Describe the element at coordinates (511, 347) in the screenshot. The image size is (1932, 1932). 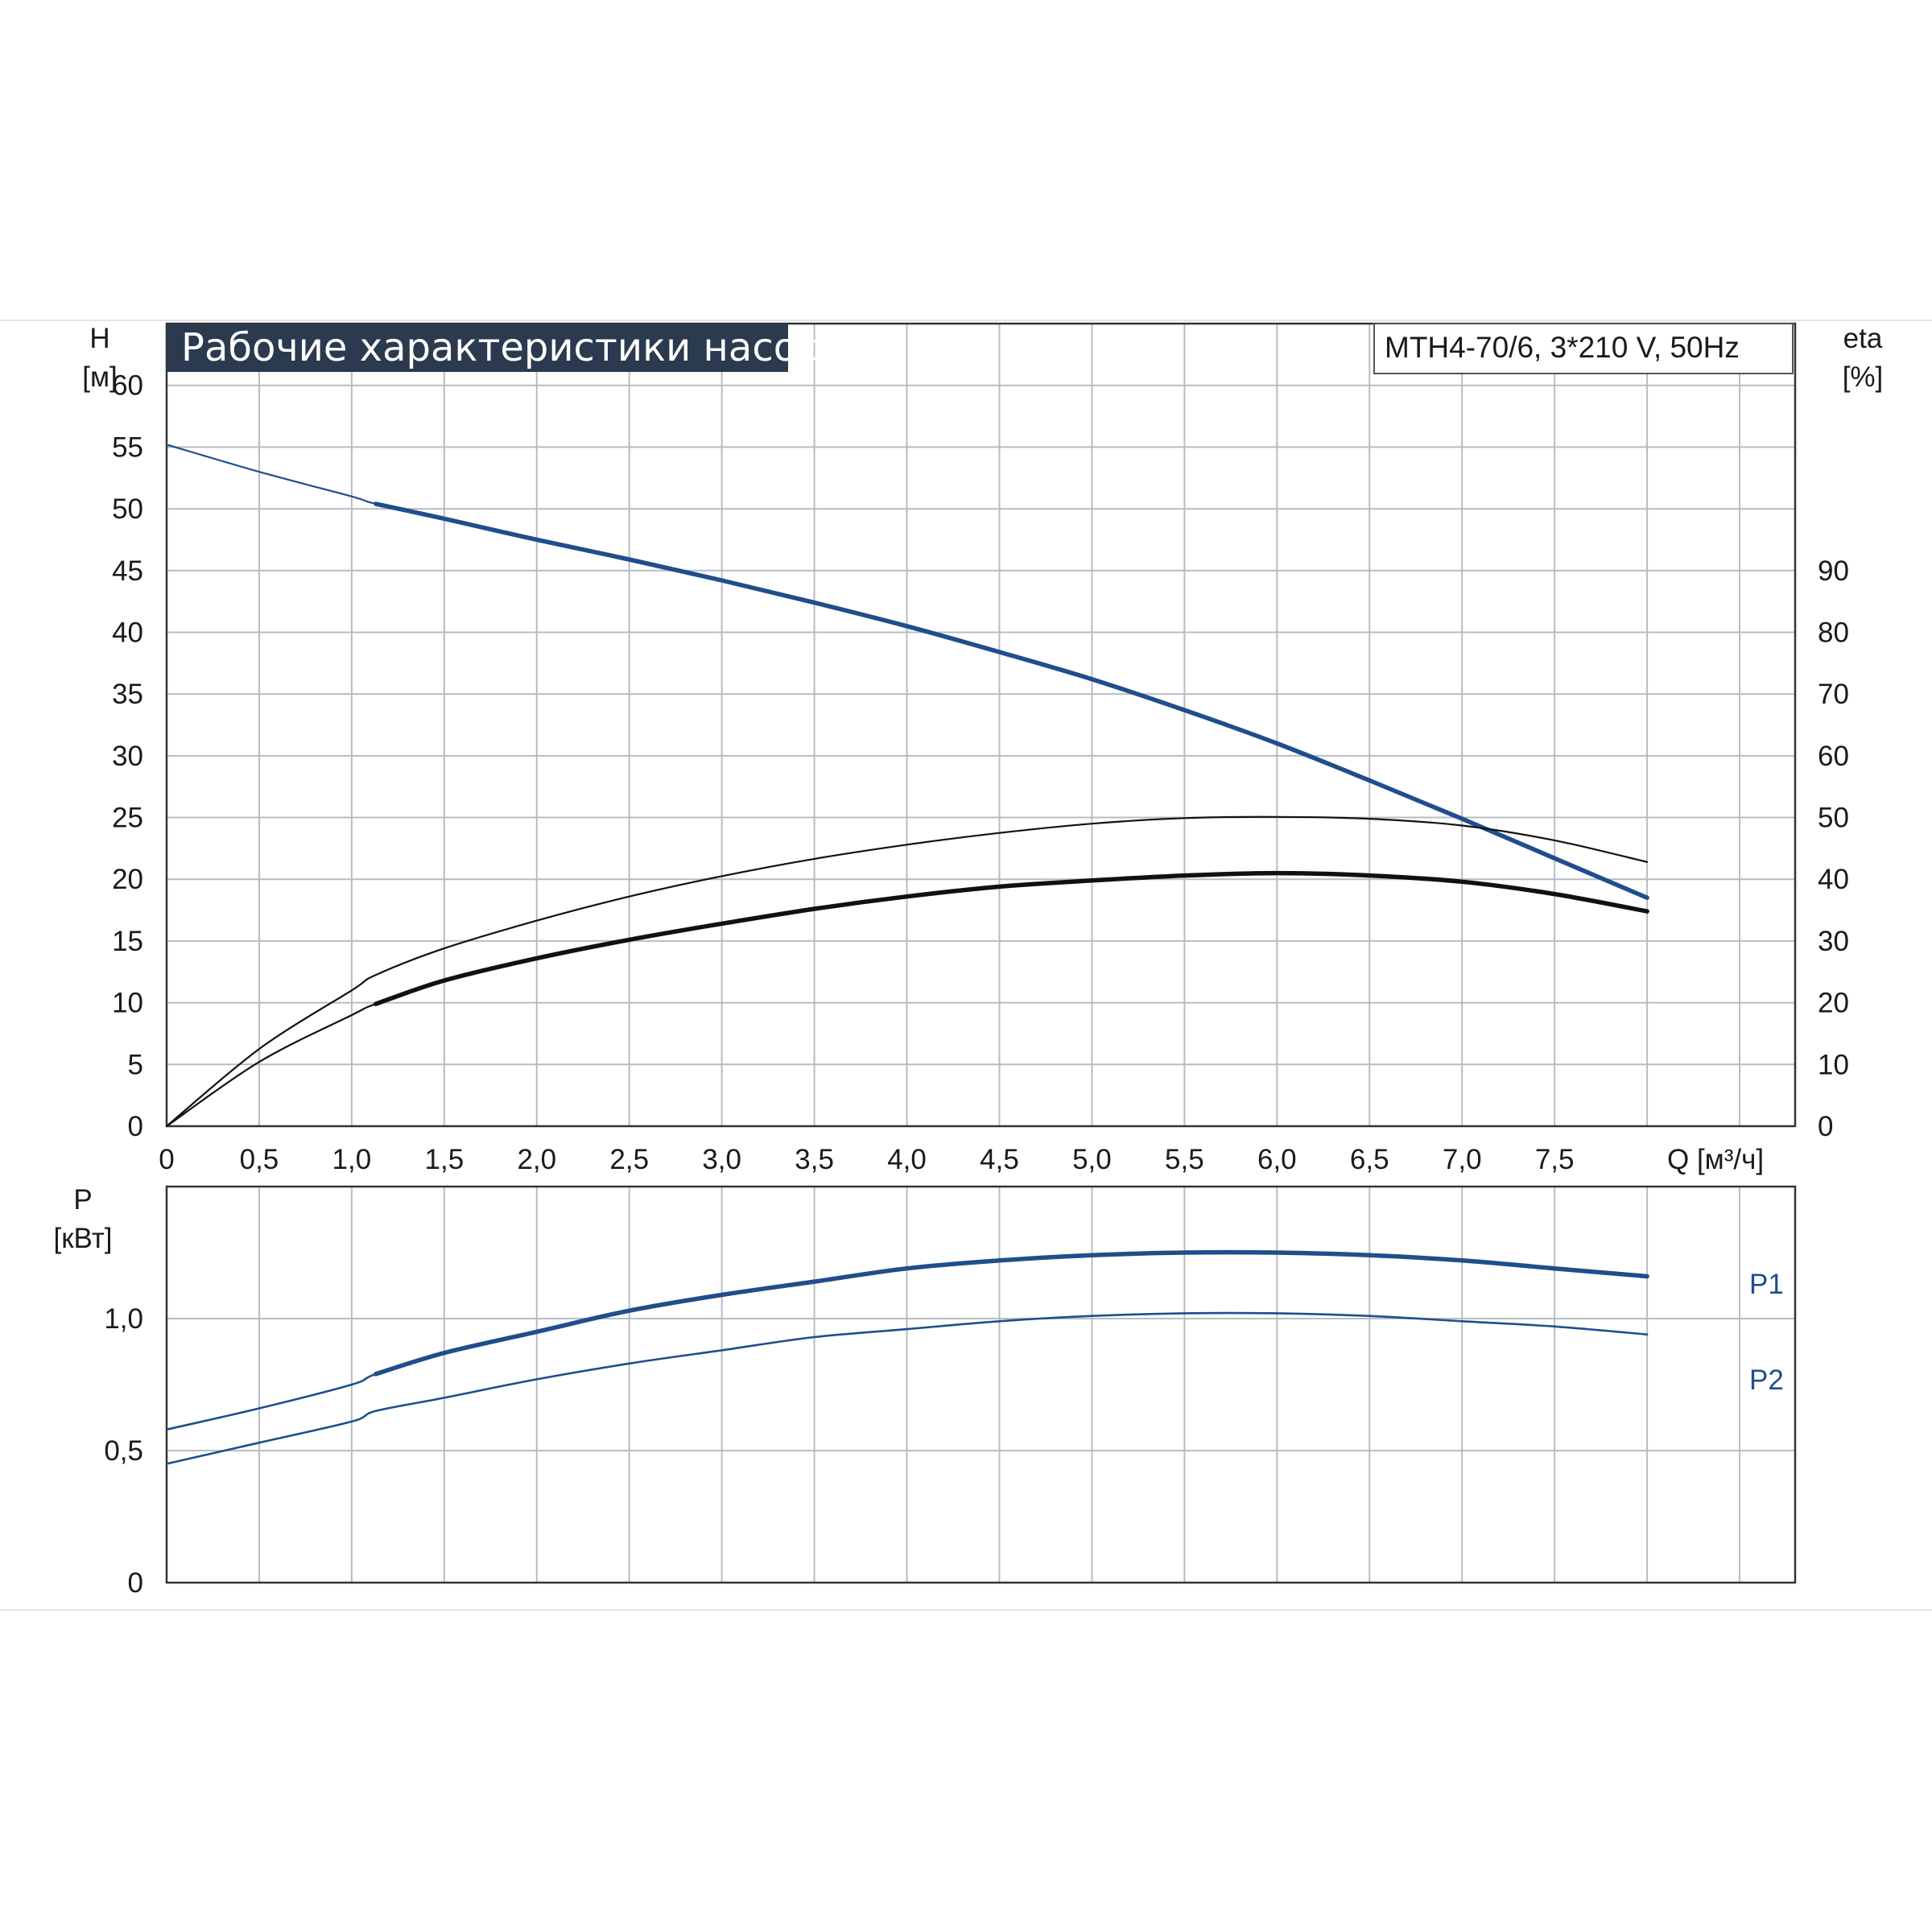
I see `chart-title: Рабочие характеристики насоса` at that location.